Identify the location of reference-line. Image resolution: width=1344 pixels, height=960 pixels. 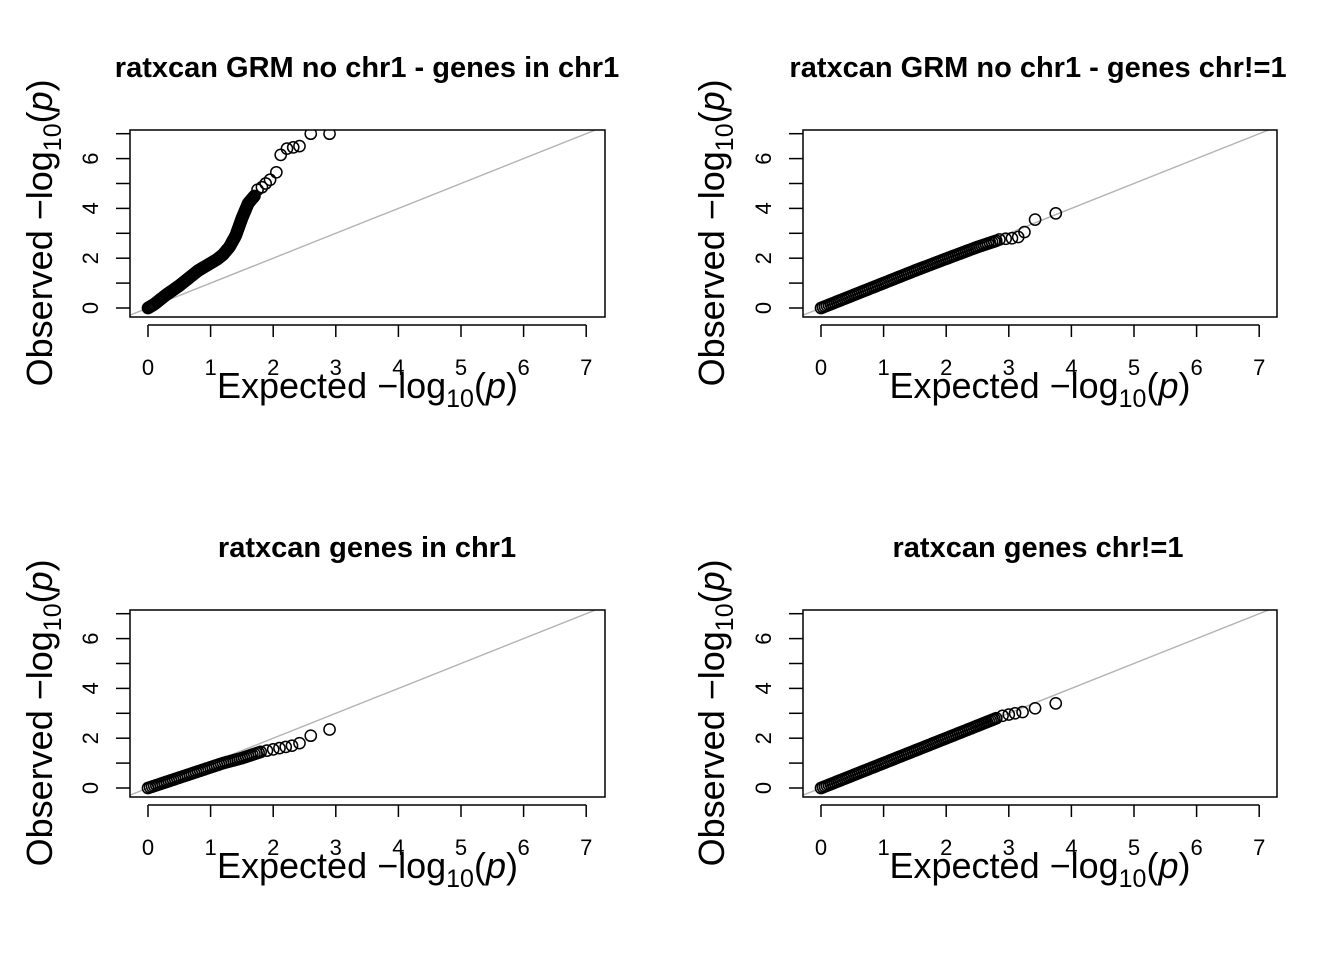
(364, 223).